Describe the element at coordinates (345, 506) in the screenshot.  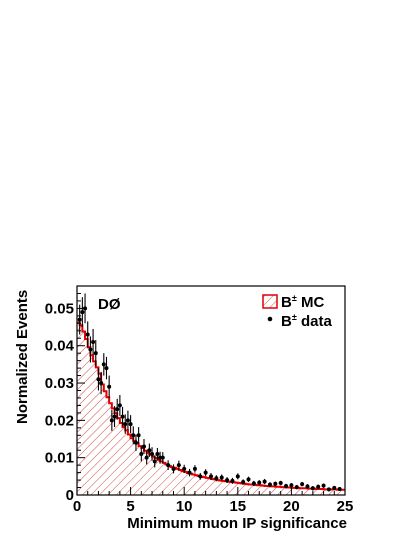
I see `x-tick-label: 25` at that location.